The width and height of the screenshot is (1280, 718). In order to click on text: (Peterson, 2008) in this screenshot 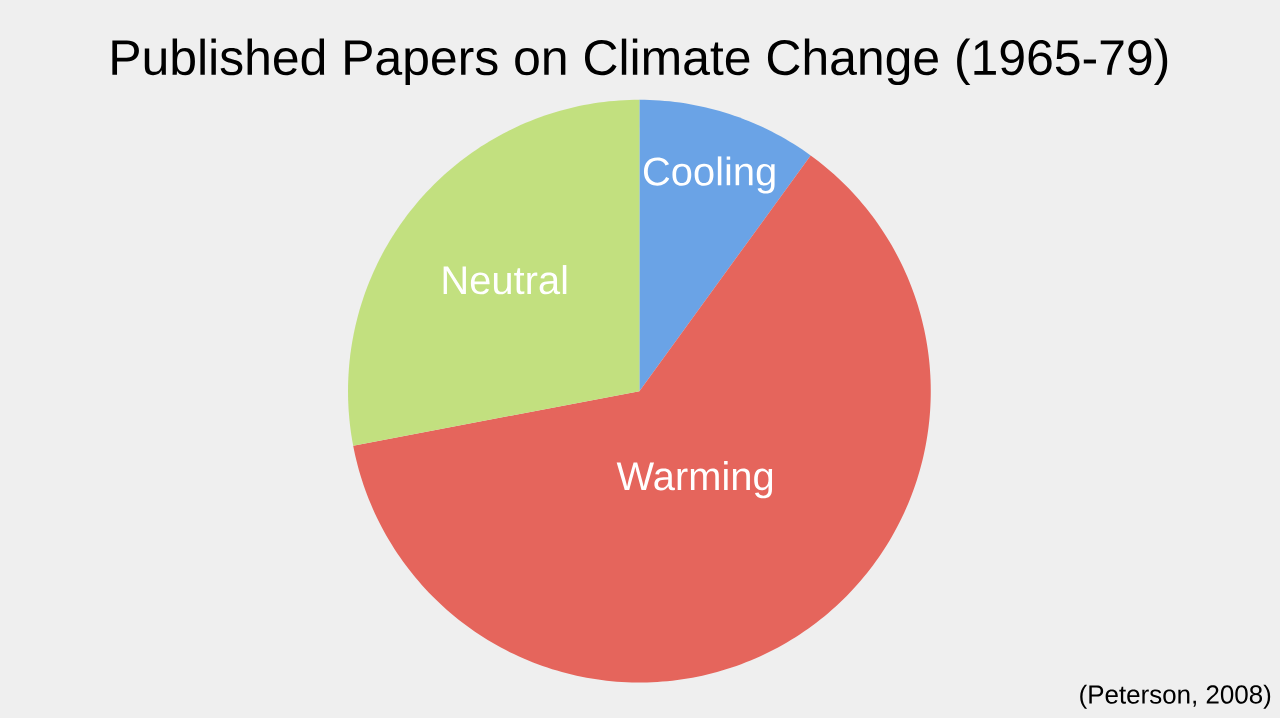, I will do `click(1175, 696)`.